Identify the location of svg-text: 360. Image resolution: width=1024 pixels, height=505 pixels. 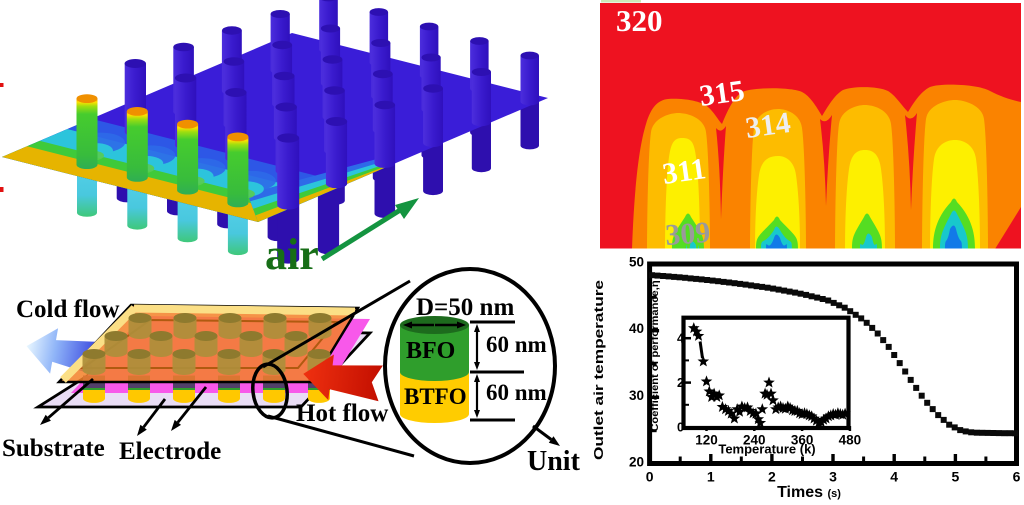
(802, 440).